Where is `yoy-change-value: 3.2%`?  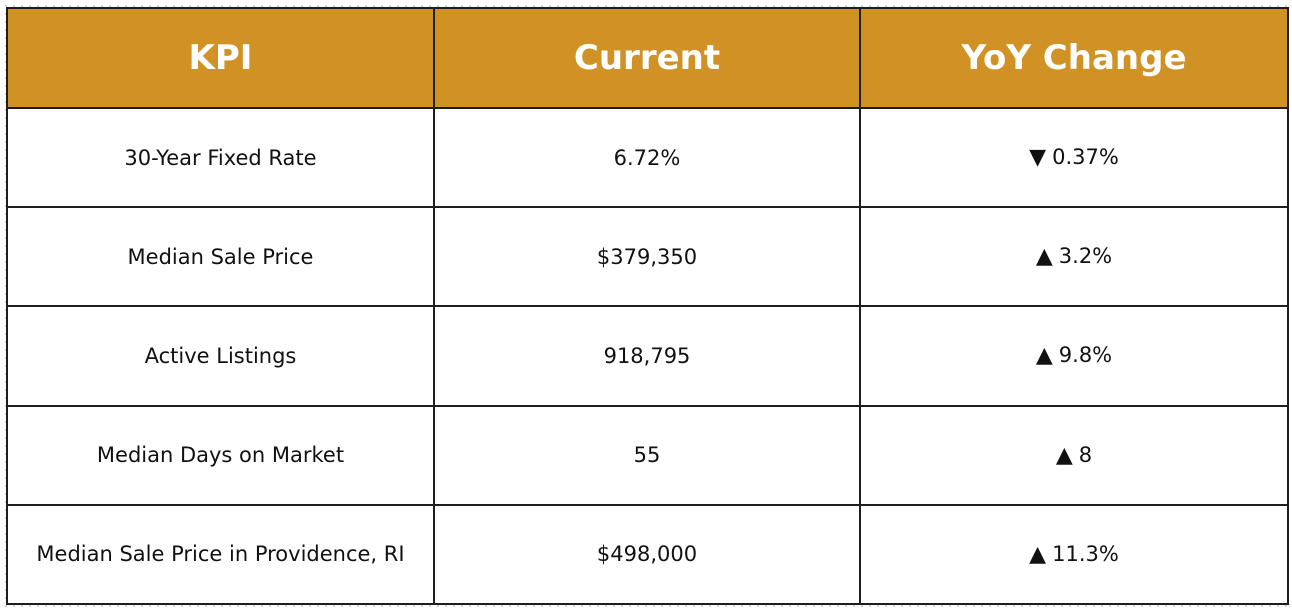 yoy-change-value: 3.2% is located at coordinates (1085, 256).